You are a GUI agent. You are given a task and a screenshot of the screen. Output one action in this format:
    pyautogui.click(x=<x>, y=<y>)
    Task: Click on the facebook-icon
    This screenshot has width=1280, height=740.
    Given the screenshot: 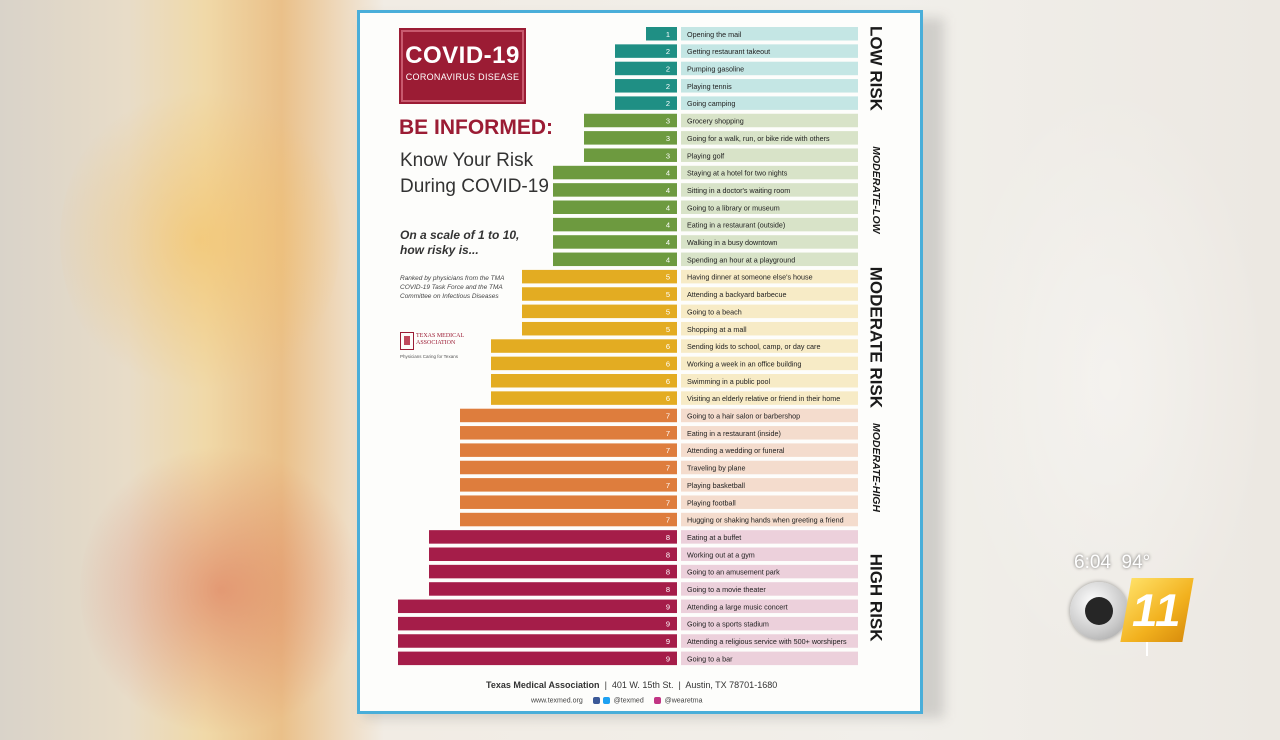 What is the action you would take?
    pyautogui.click(x=596, y=700)
    